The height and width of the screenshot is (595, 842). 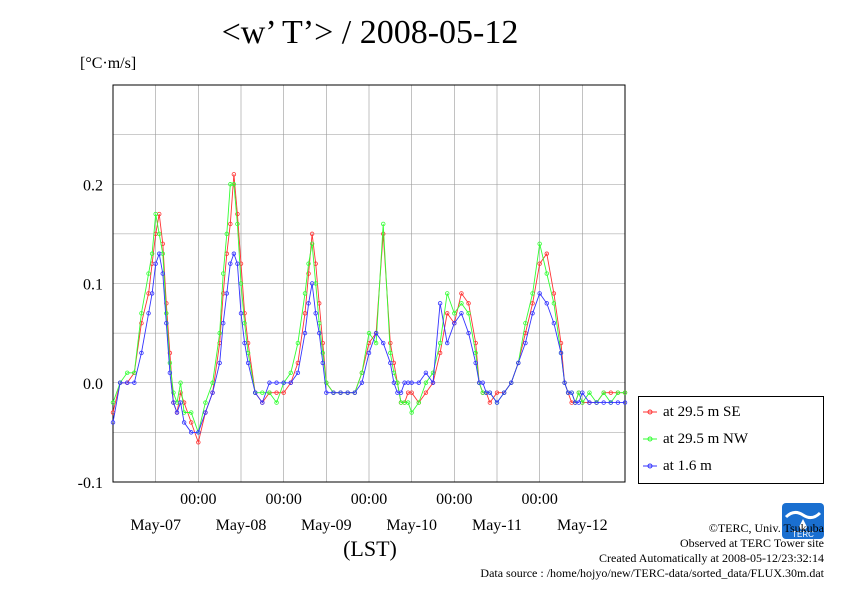 I want to click on credit-observed: Observed at TERC Tower site, so click(x=751, y=543).